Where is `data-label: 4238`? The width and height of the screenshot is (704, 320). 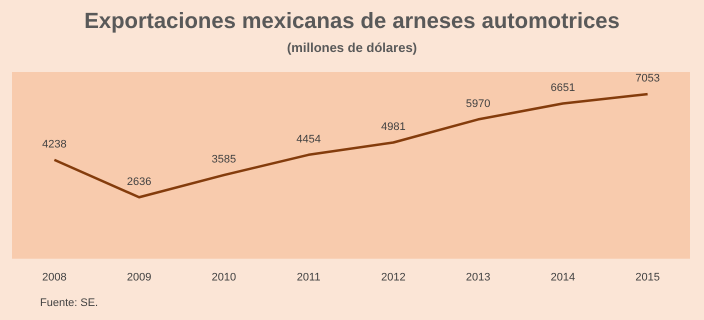
data-label: 4238 is located at coordinates (54, 144).